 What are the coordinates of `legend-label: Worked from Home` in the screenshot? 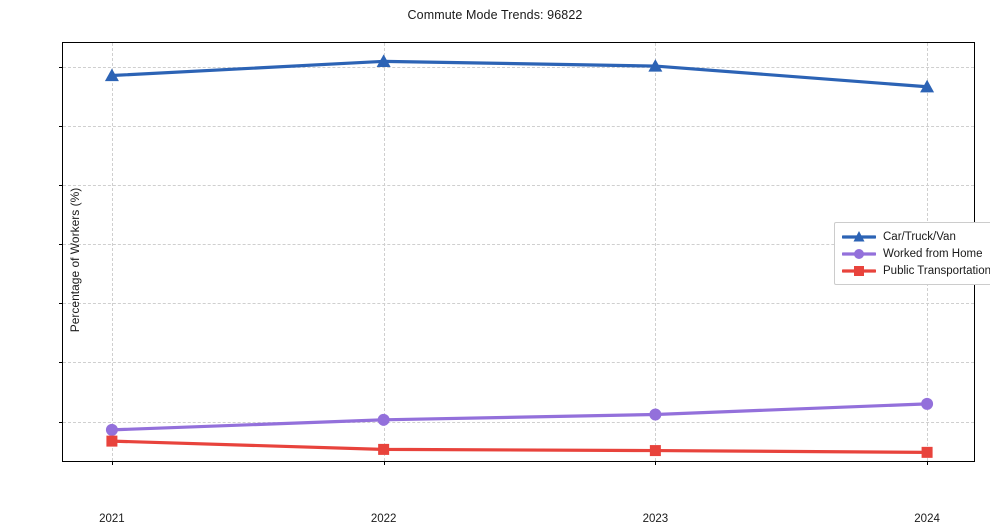 It's located at (933, 253).